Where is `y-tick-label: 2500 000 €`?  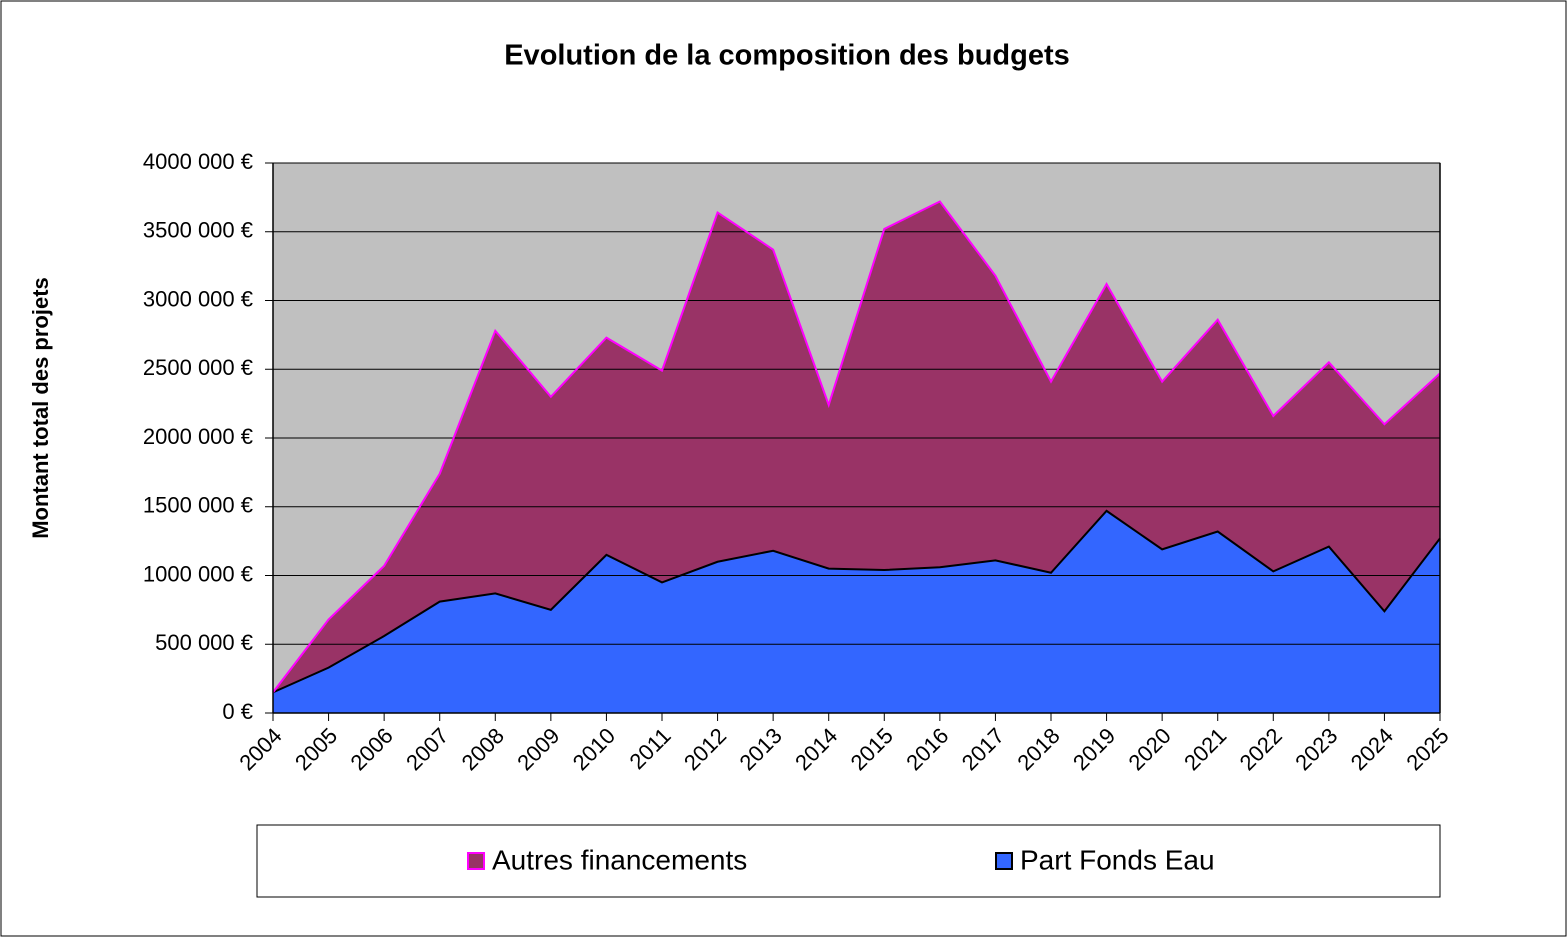
y-tick-label: 2500 000 € is located at coordinates (198, 367).